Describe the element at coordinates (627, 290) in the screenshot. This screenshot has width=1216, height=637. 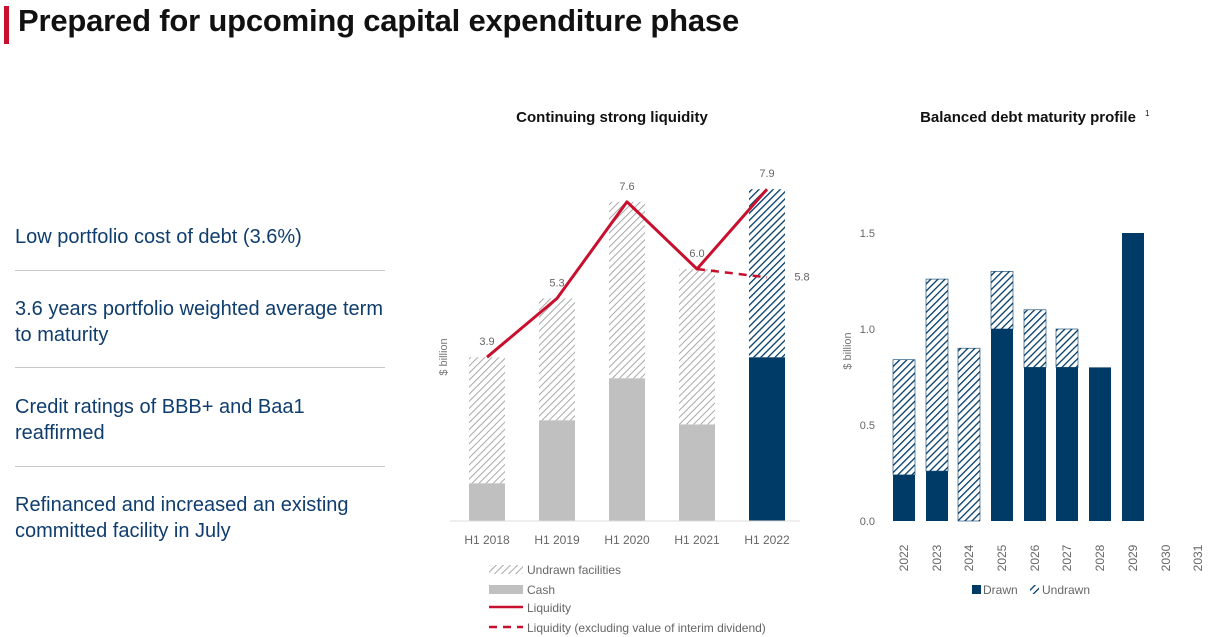
I see `bar-undrawn-h1-2020` at that location.